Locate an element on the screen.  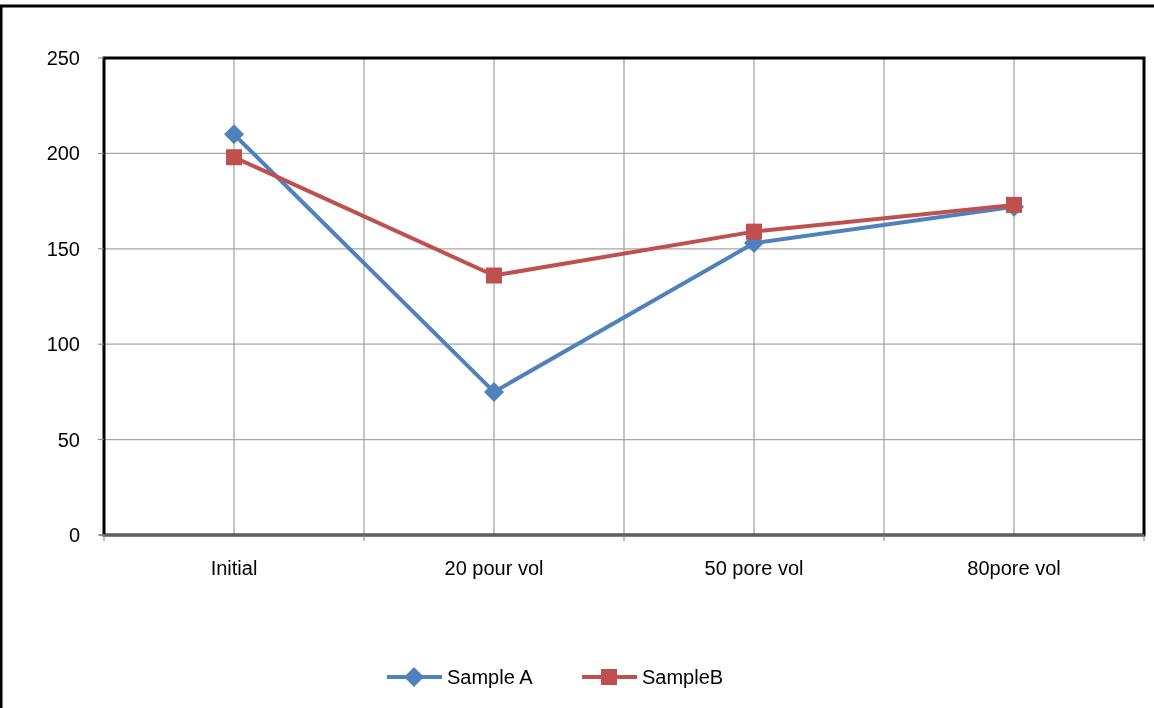
x-tick-label: Initial is located at coordinates (234, 568).